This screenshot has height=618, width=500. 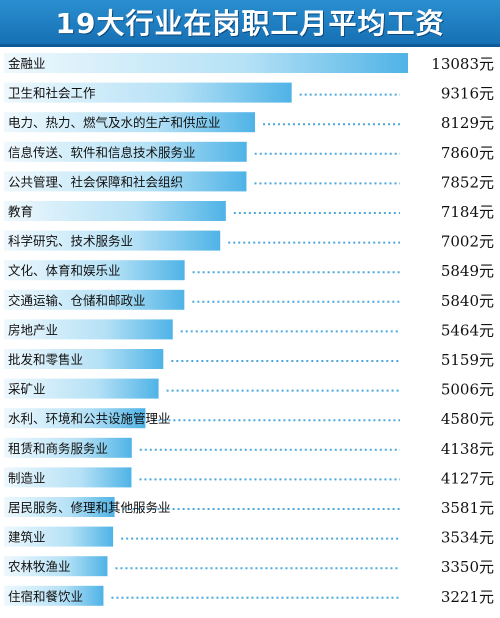 What do you see at coordinates (27, 537) in the screenshot?
I see `category-label-16: 建筑业` at bounding box center [27, 537].